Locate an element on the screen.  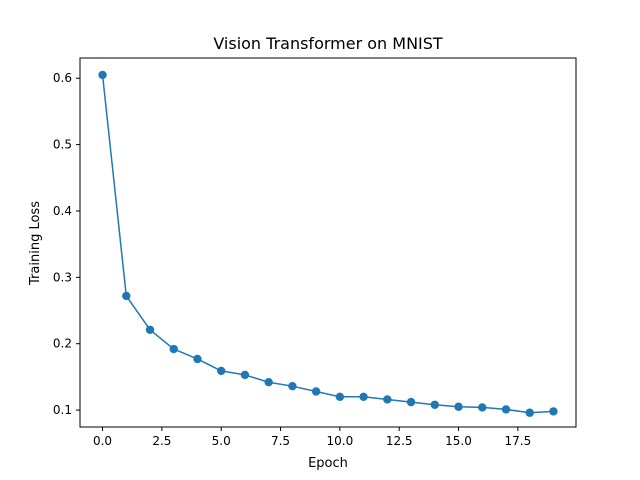
x-axis-label: Epoch is located at coordinates (328, 463).